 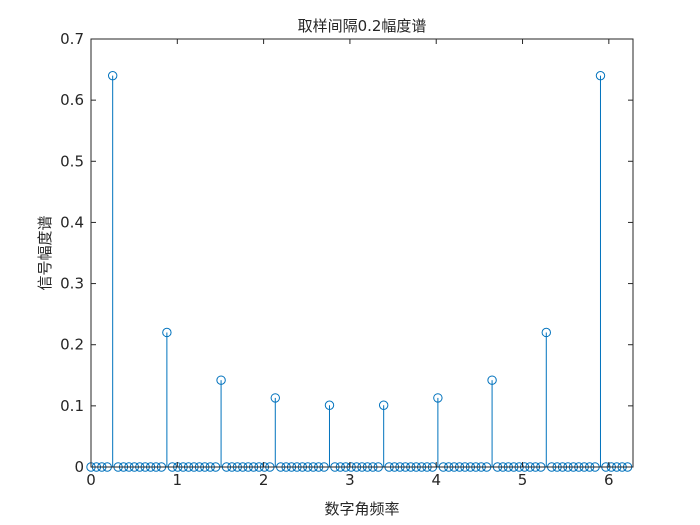 What do you see at coordinates (45, 252) in the screenshot?
I see `y-axis-label: 信号幅度谱` at bounding box center [45, 252].